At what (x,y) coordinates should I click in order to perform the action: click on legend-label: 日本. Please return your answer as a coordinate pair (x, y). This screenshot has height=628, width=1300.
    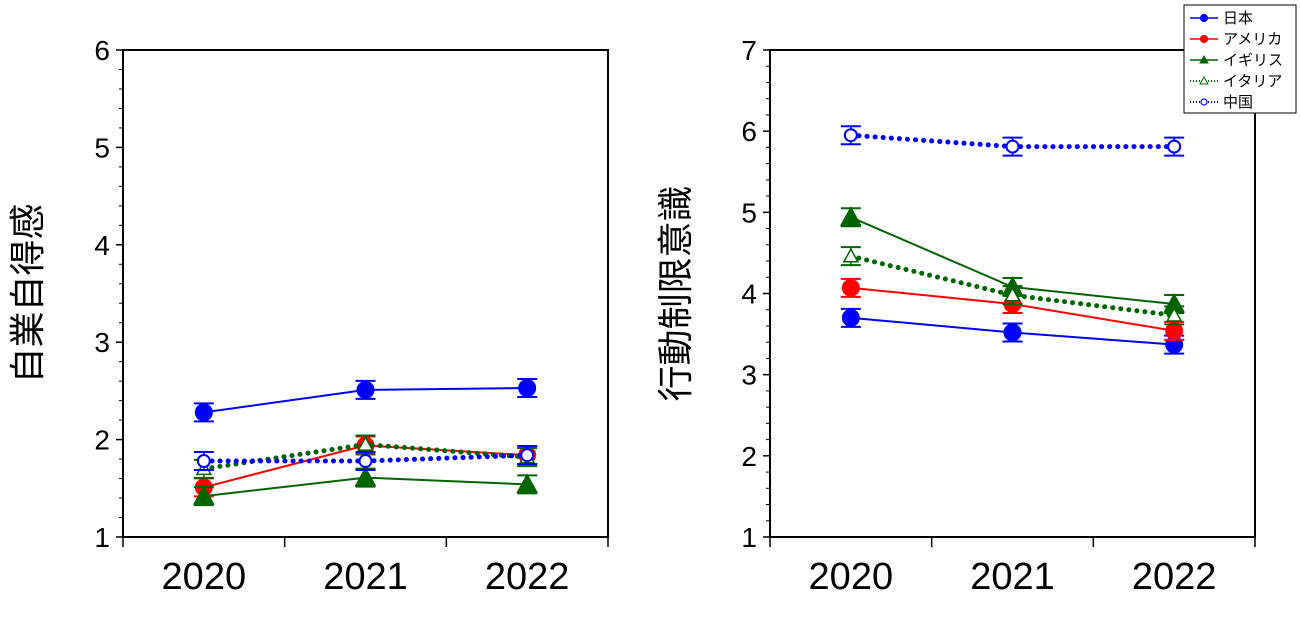
    Looking at the image, I should click on (1238, 18).